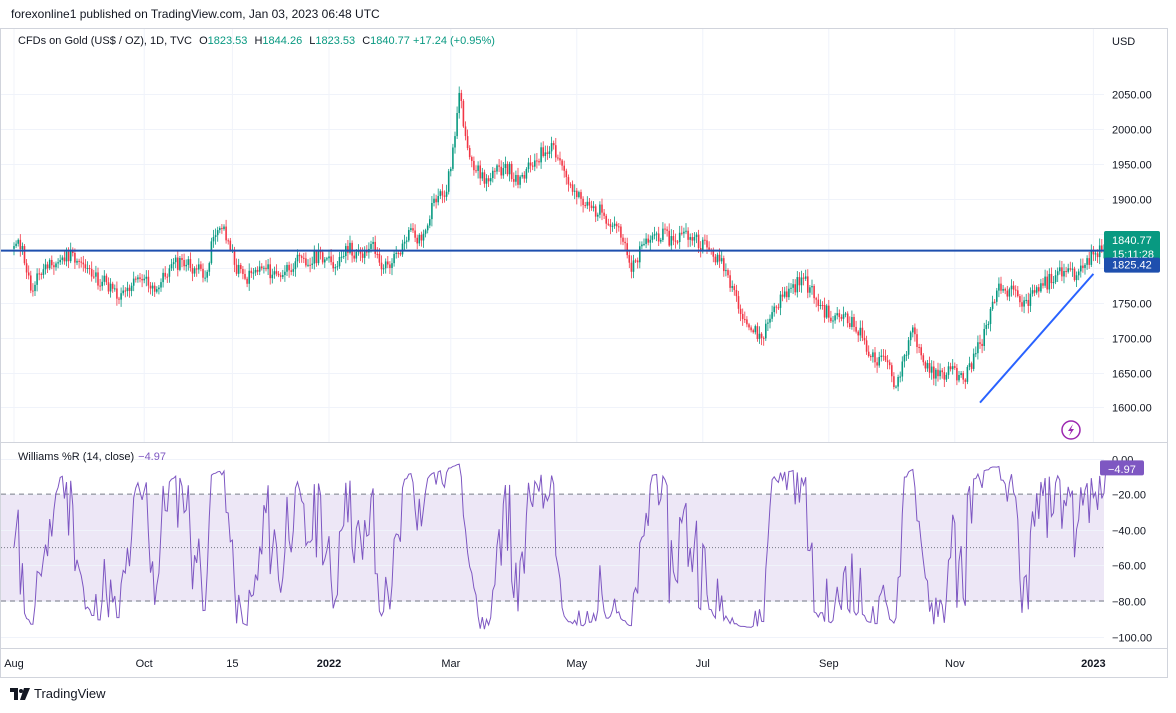 This screenshot has height=713, width=1176. What do you see at coordinates (1132, 375) in the screenshot?
I see `price-tick-label: 1650.00` at bounding box center [1132, 375].